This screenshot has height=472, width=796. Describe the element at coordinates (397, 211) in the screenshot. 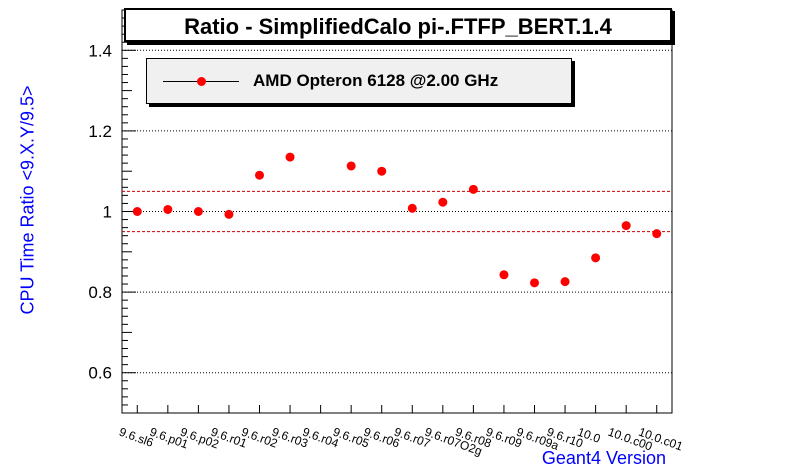

I see `reference-lines` at that location.